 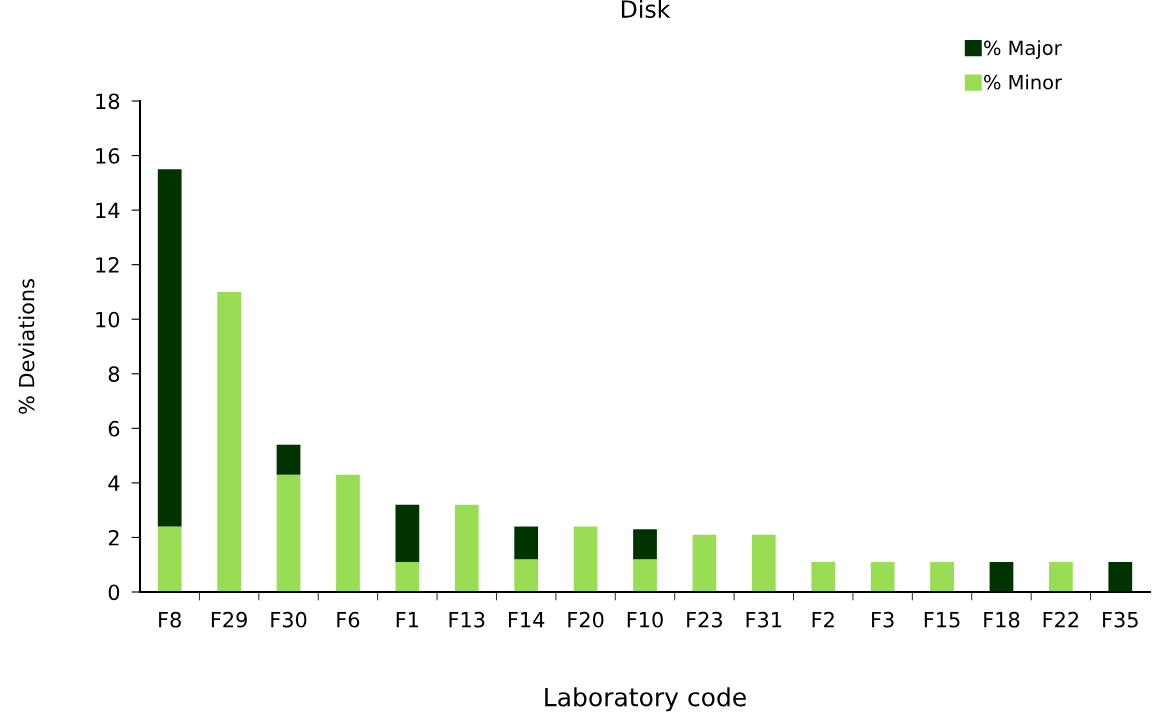 I want to click on legend-label: % Minor, so click(x=1023, y=82).